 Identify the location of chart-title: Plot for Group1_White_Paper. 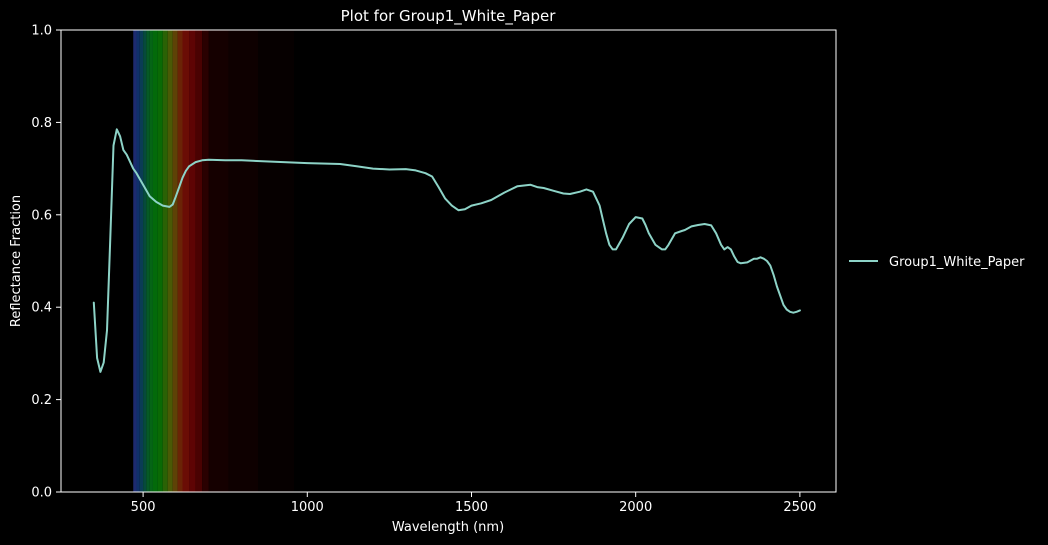
(449, 16).